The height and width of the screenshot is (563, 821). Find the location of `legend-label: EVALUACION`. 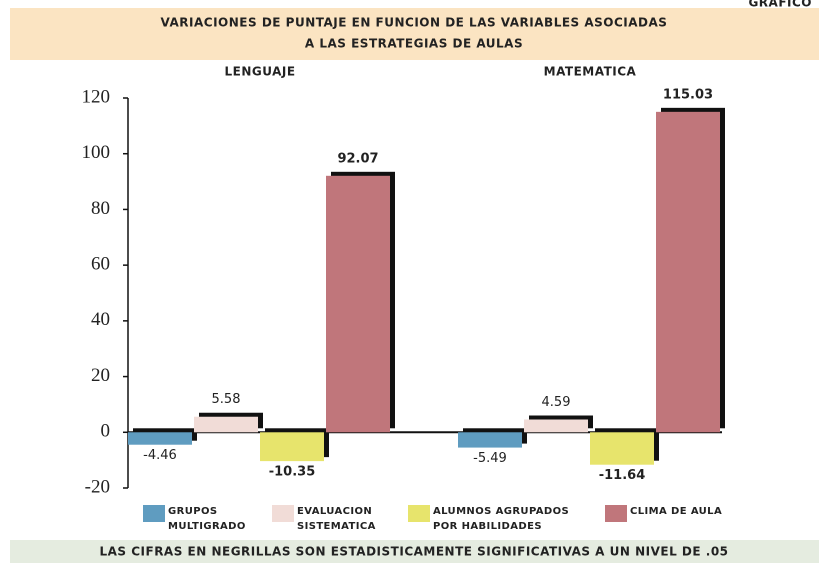

legend-label: EVALUACION is located at coordinates (334, 511).